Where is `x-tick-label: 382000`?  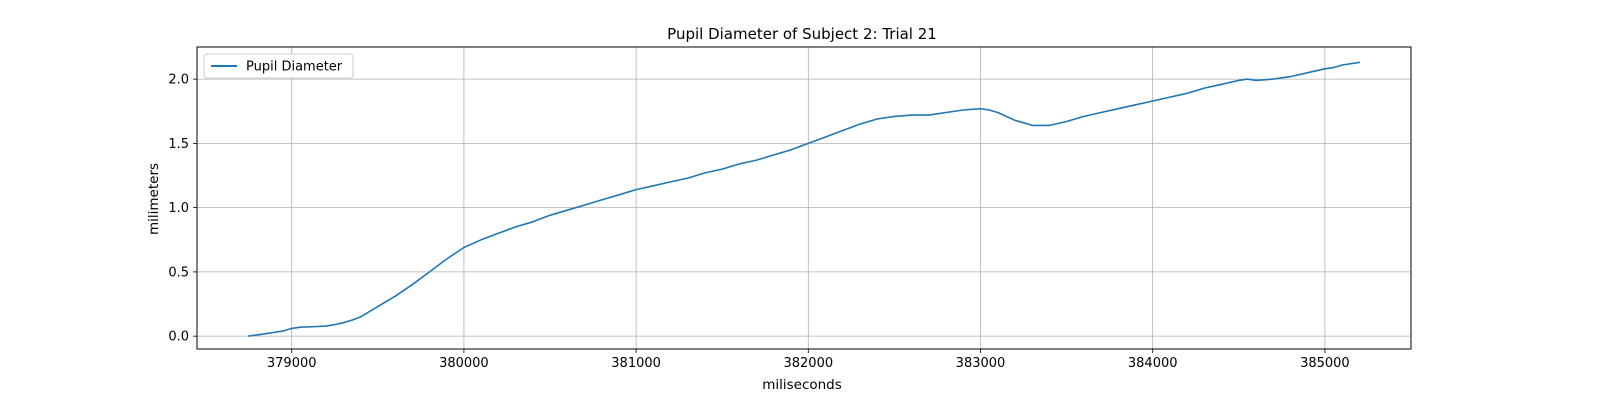
x-tick-label: 382000 is located at coordinates (808, 363).